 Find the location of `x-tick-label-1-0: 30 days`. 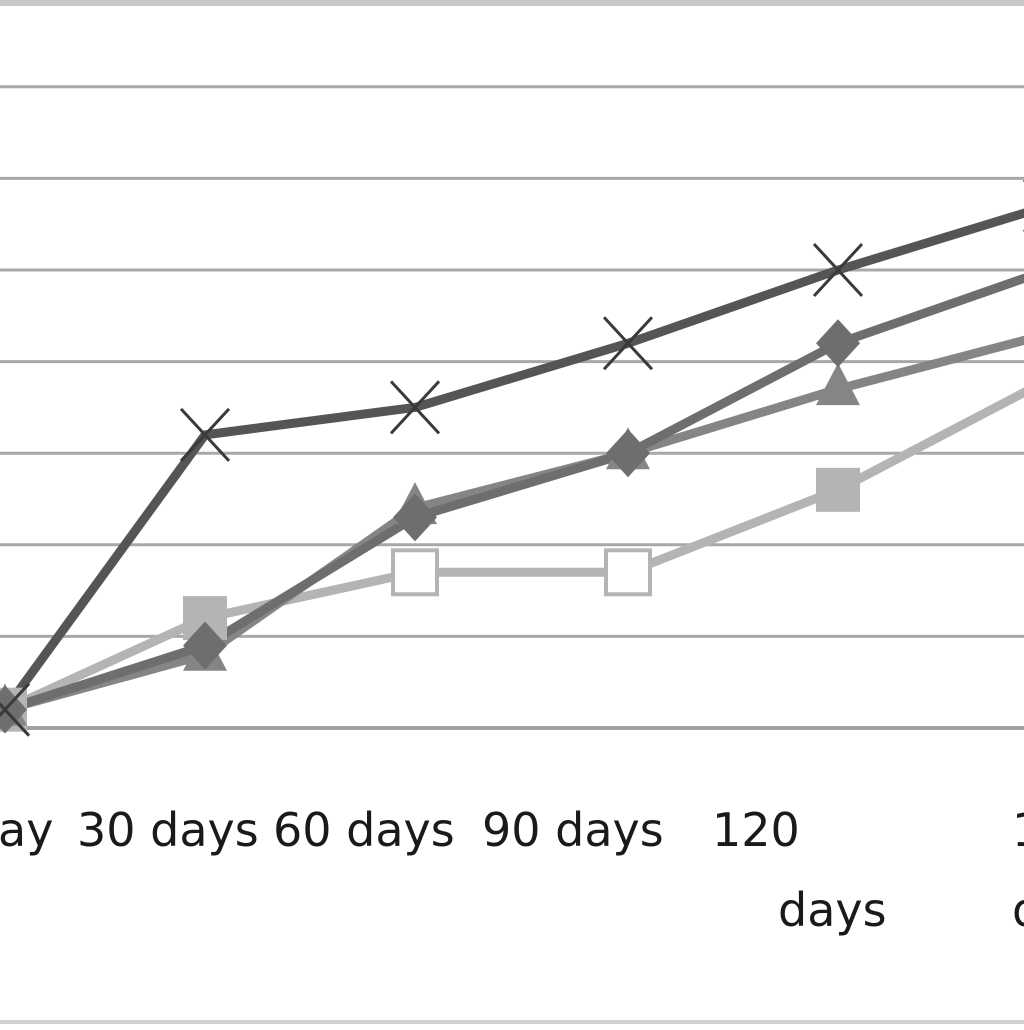

x-tick-label-1-0: 30 days is located at coordinates (168, 830).